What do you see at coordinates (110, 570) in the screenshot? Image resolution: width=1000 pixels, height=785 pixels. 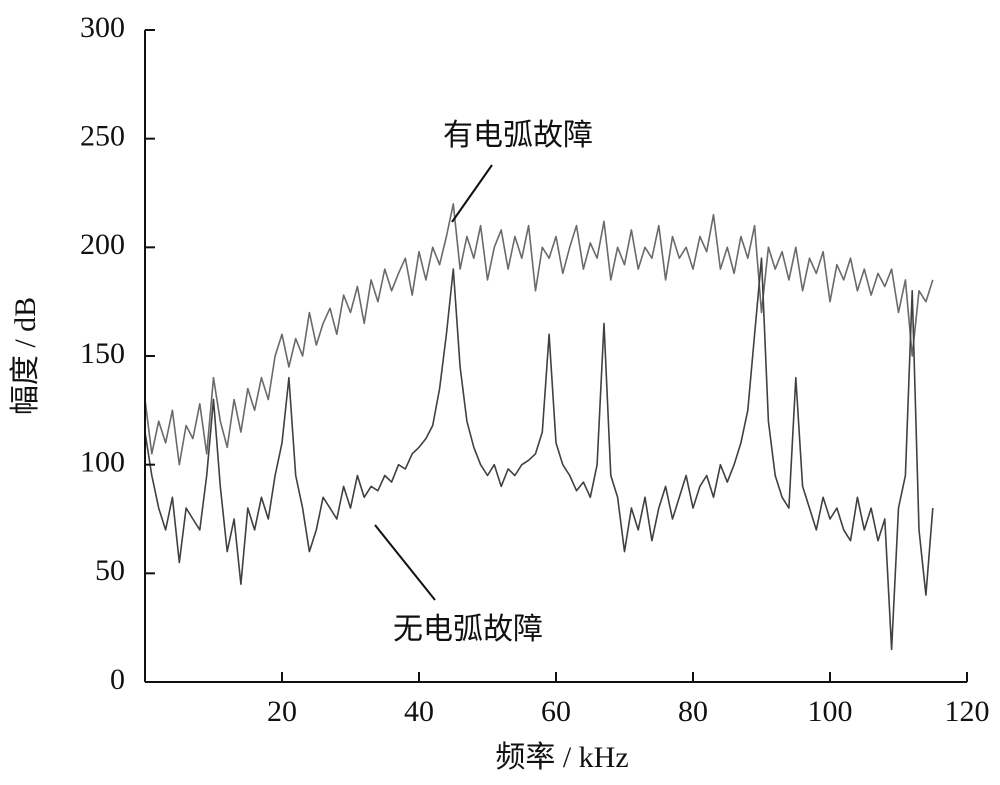 I see `y-tick-label: 50` at bounding box center [110, 570].